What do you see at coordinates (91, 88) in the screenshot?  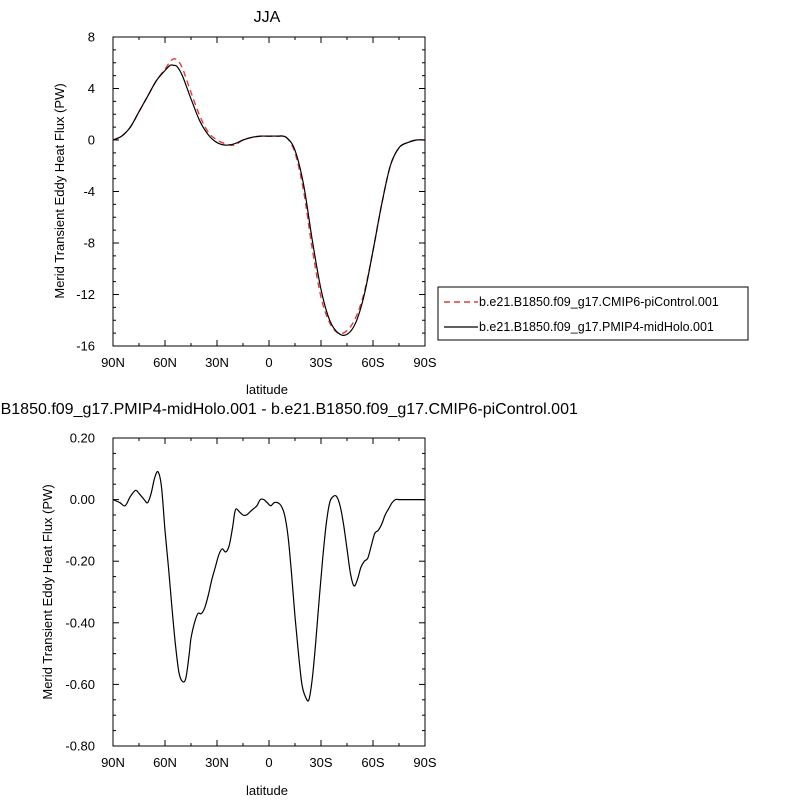 I see `y-tick-label: 4` at bounding box center [91, 88].